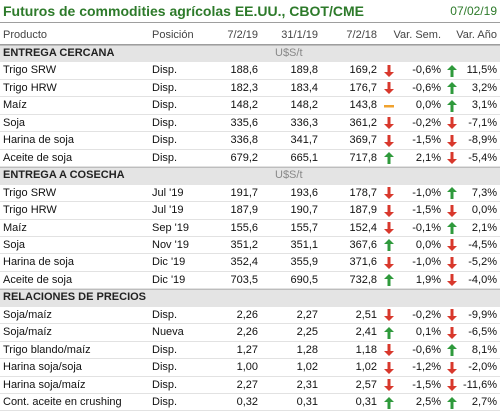  What do you see at coordinates (482, 279) in the screenshot?
I see `cell: -4,0%` at bounding box center [482, 279].